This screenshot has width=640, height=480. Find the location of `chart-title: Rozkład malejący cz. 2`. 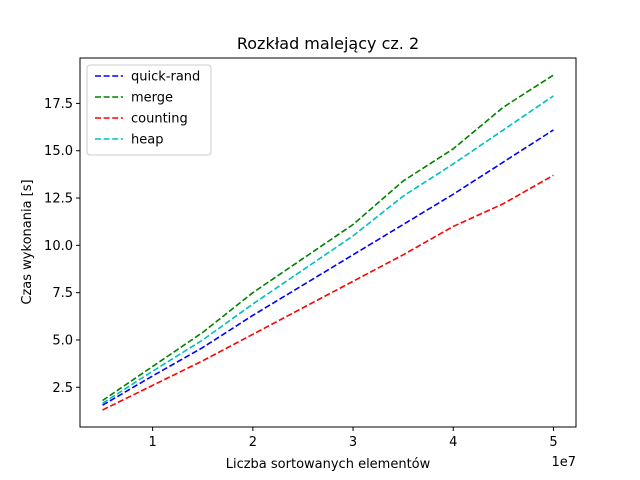

chart-title: Rozkład malejący cz. 2 is located at coordinates (328, 43).